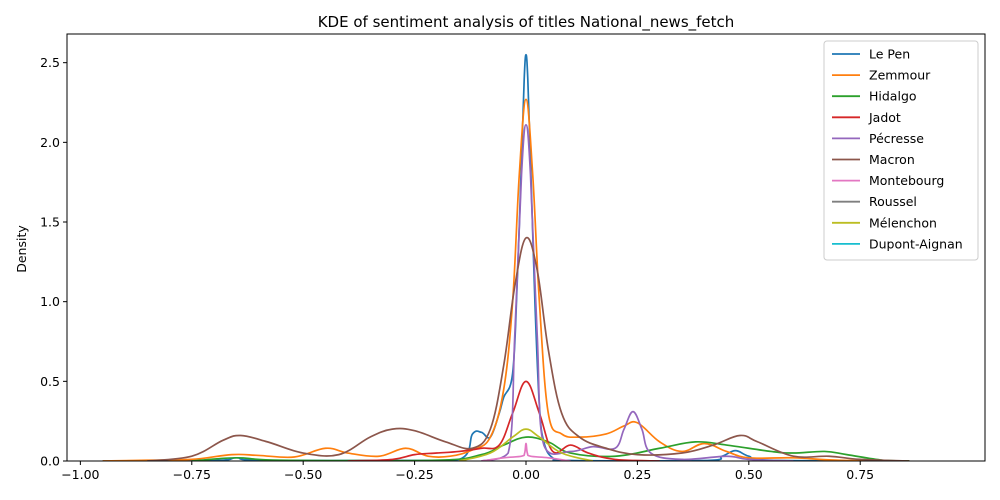 This screenshot has width=1000, height=500. Describe the element at coordinates (526, 451) in the screenshot. I see `series-line-montebourg` at that location.